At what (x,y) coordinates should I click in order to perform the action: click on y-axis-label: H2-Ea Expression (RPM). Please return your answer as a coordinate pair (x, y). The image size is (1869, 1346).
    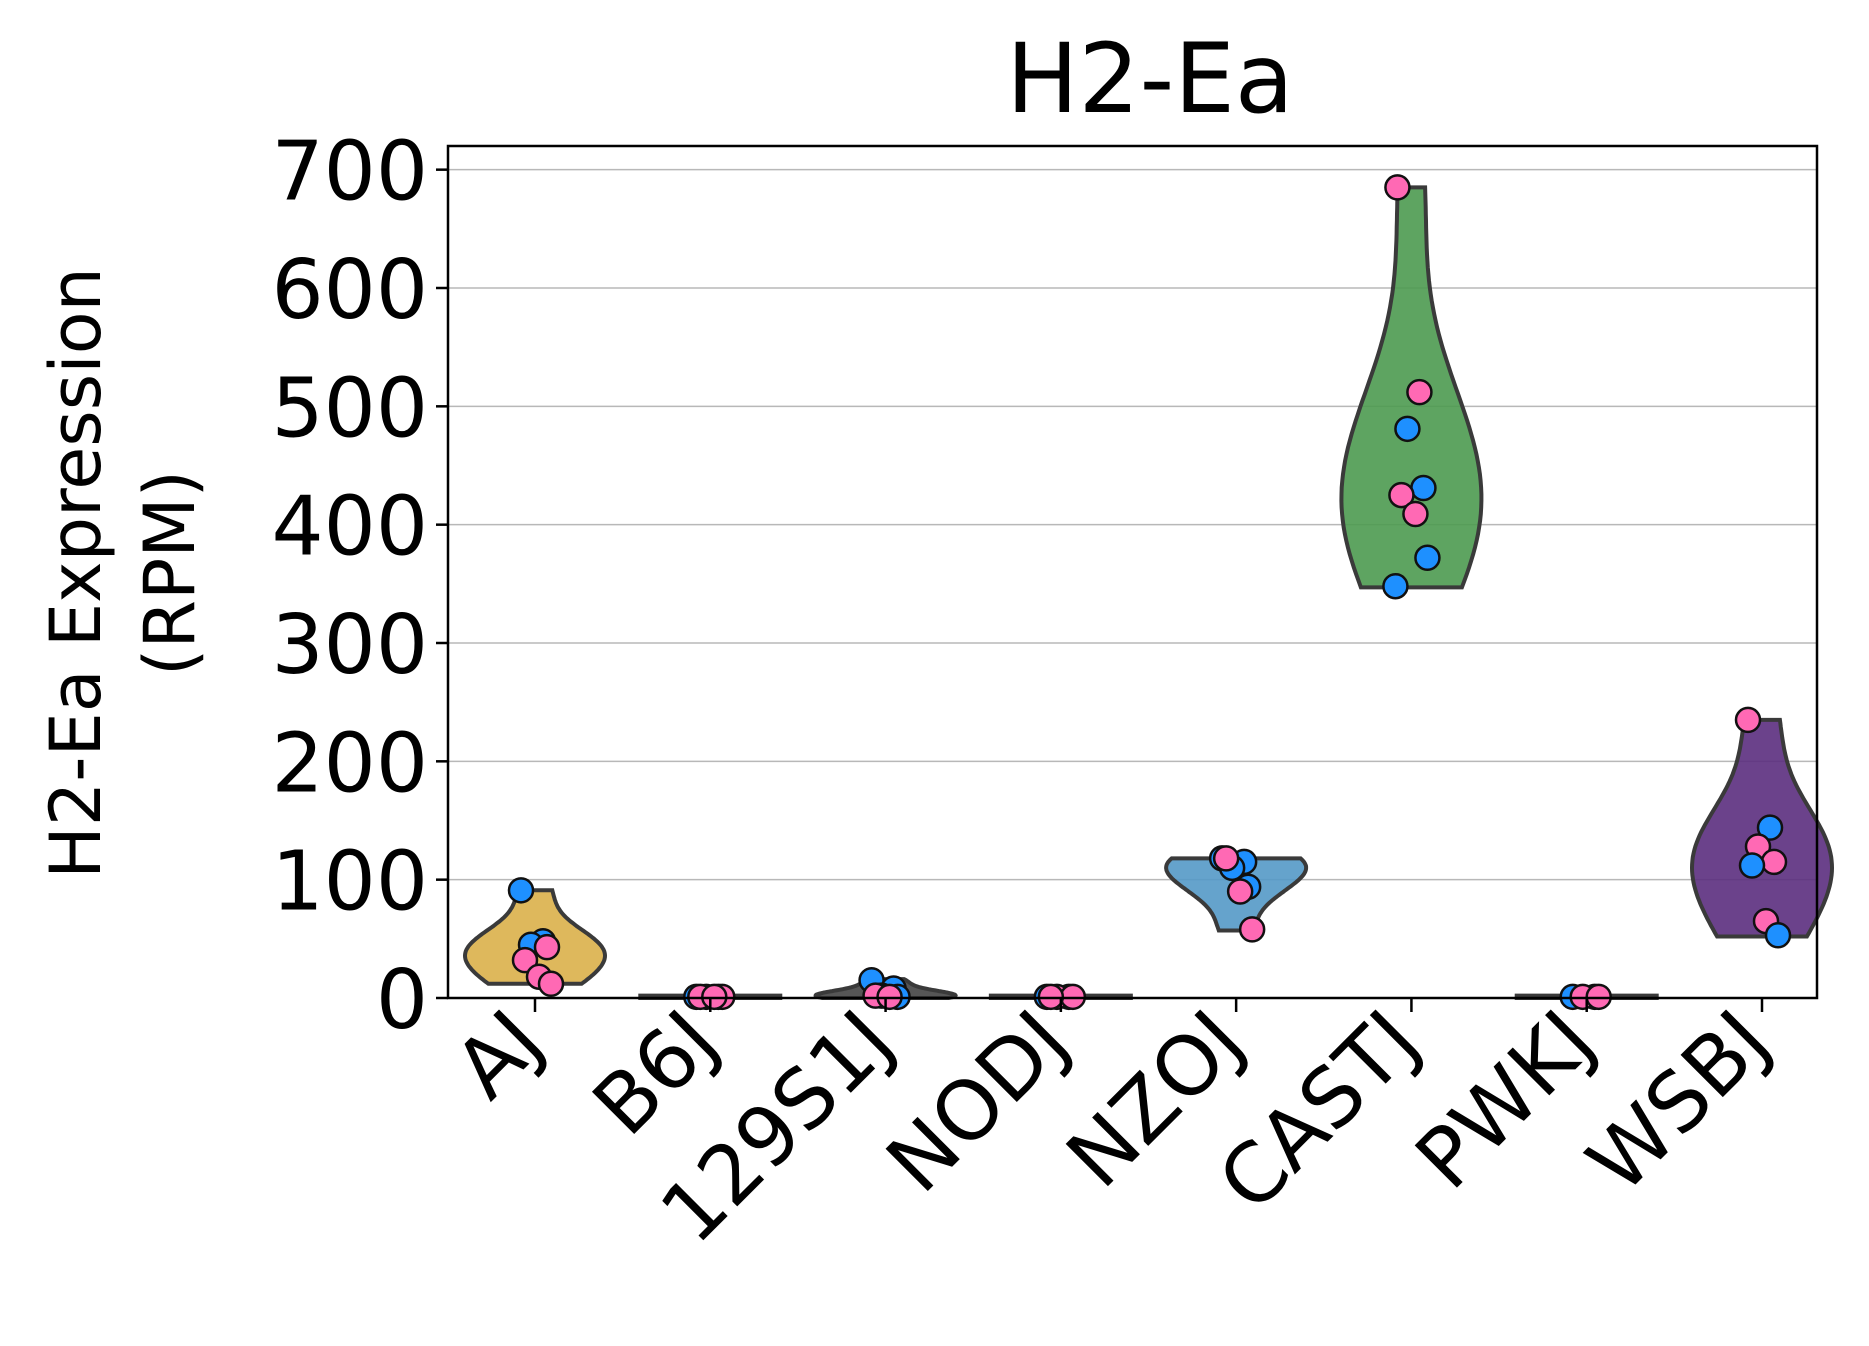
    Looking at the image, I should click on (123, 573).